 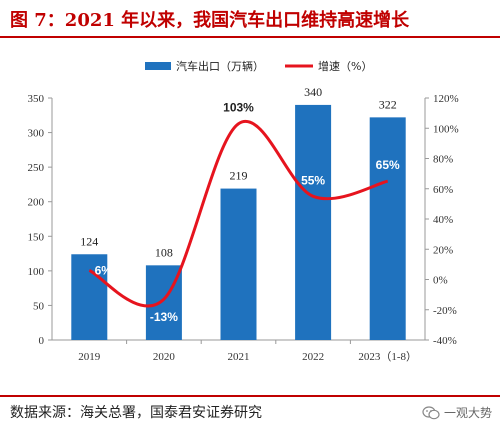 What do you see at coordinates (42, 341) in the screenshot?
I see `y-left-tick-label: 0` at bounding box center [42, 341].